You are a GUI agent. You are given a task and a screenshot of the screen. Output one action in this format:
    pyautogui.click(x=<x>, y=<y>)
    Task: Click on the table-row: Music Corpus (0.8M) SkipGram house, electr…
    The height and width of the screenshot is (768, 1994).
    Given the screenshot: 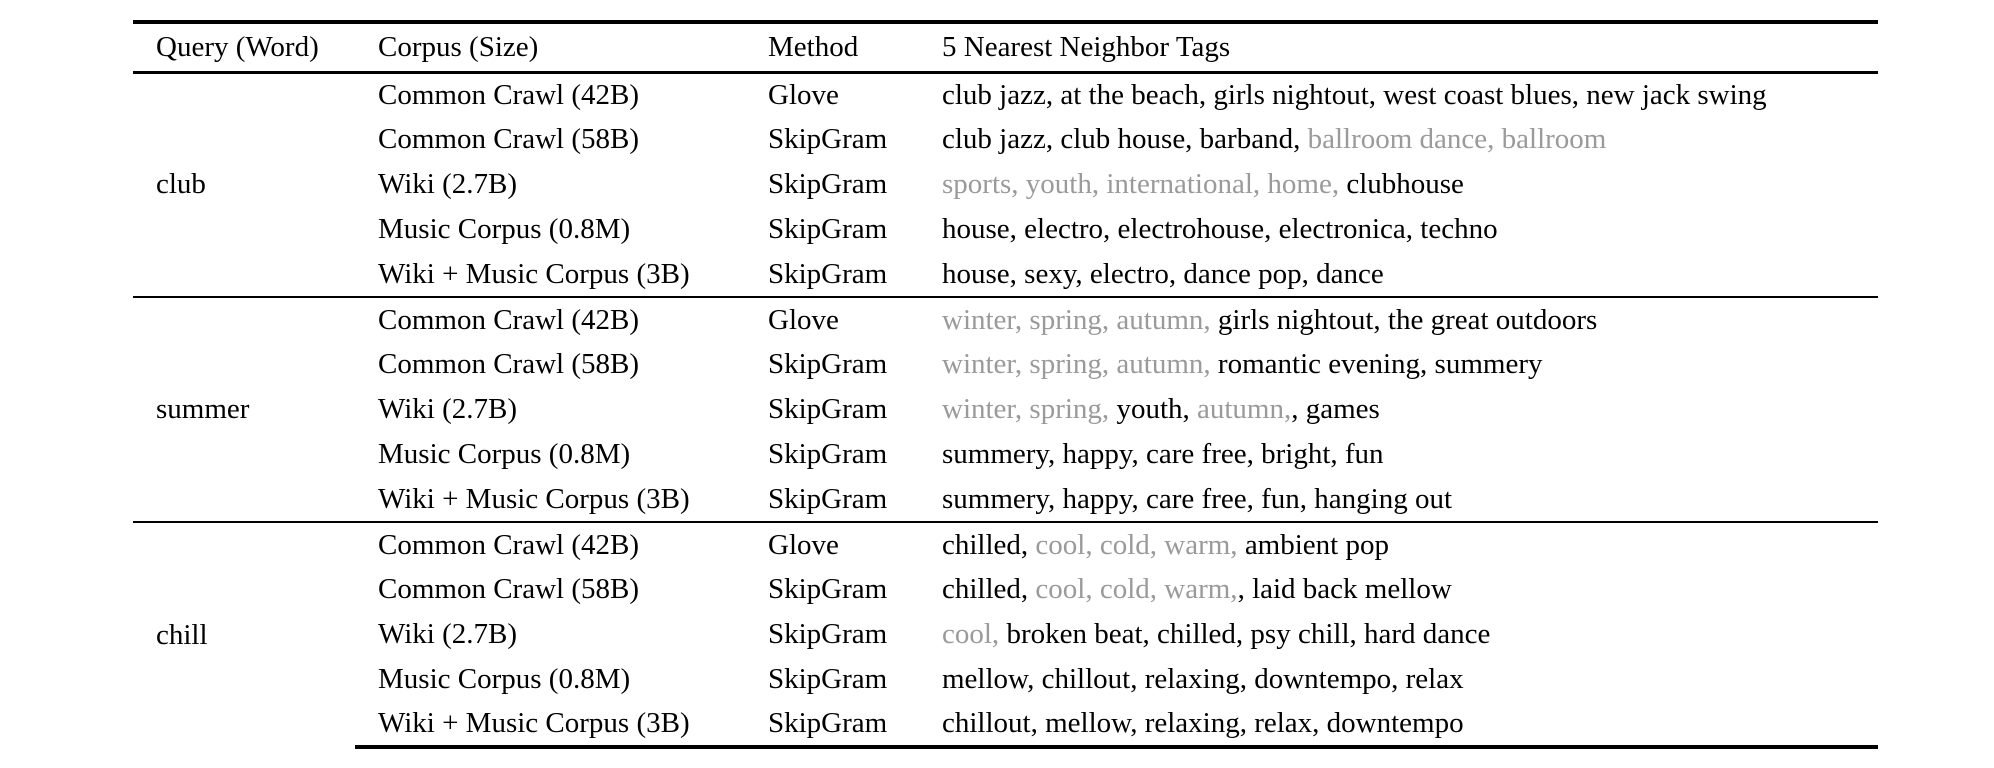 What is the action you would take?
    pyautogui.click(x=1005, y=229)
    